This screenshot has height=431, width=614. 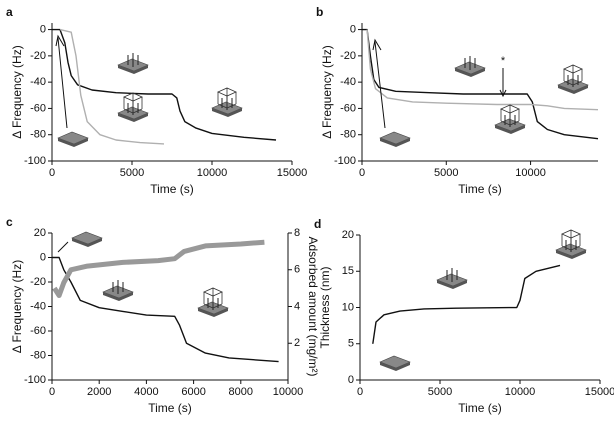 What do you see at coordinates (348, 271) in the screenshot?
I see `y-tick-label: 15` at bounding box center [348, 271].